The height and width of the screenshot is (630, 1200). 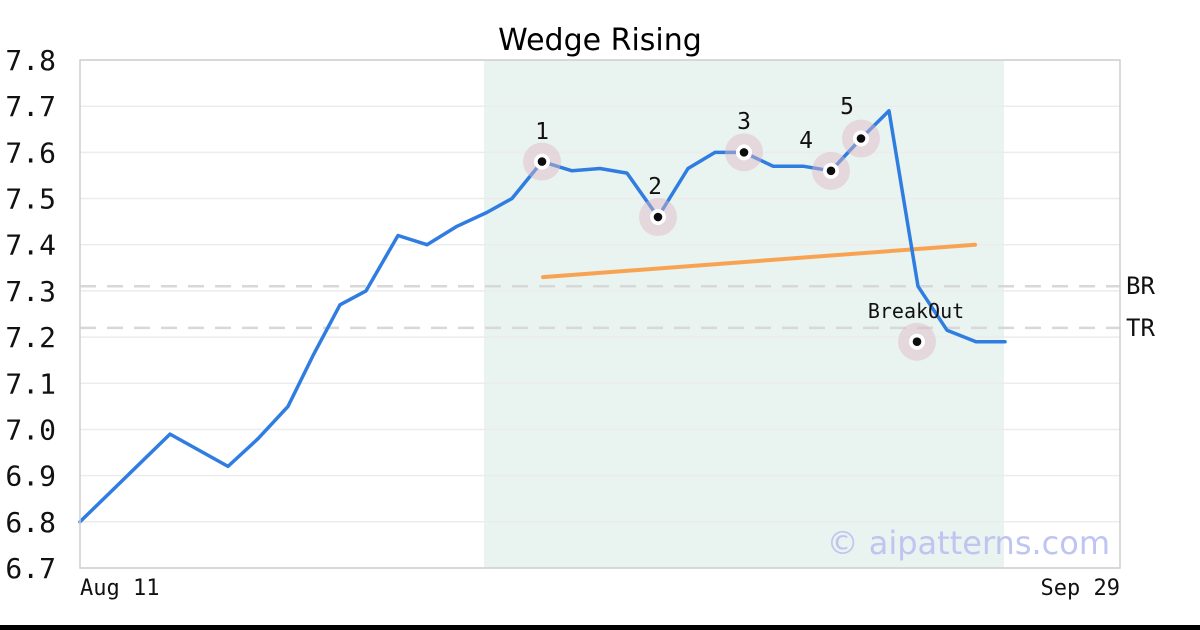 What do you see at coordinates (30, 106) in the screenshot?
I see `y-tick-label: 7.7` at bounding box center [30, 106].